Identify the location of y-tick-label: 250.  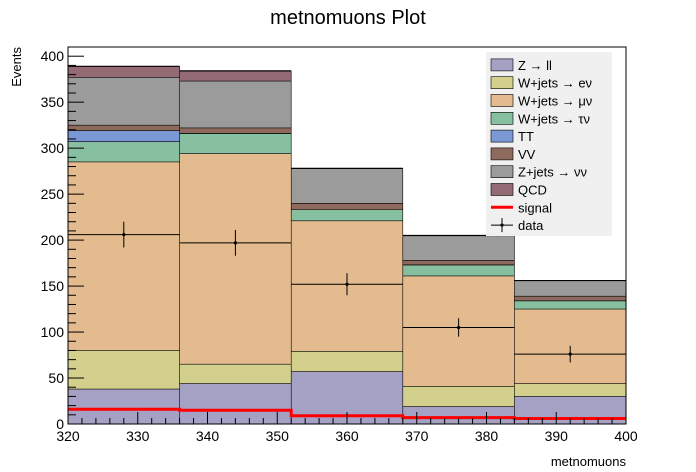
(53, 194).